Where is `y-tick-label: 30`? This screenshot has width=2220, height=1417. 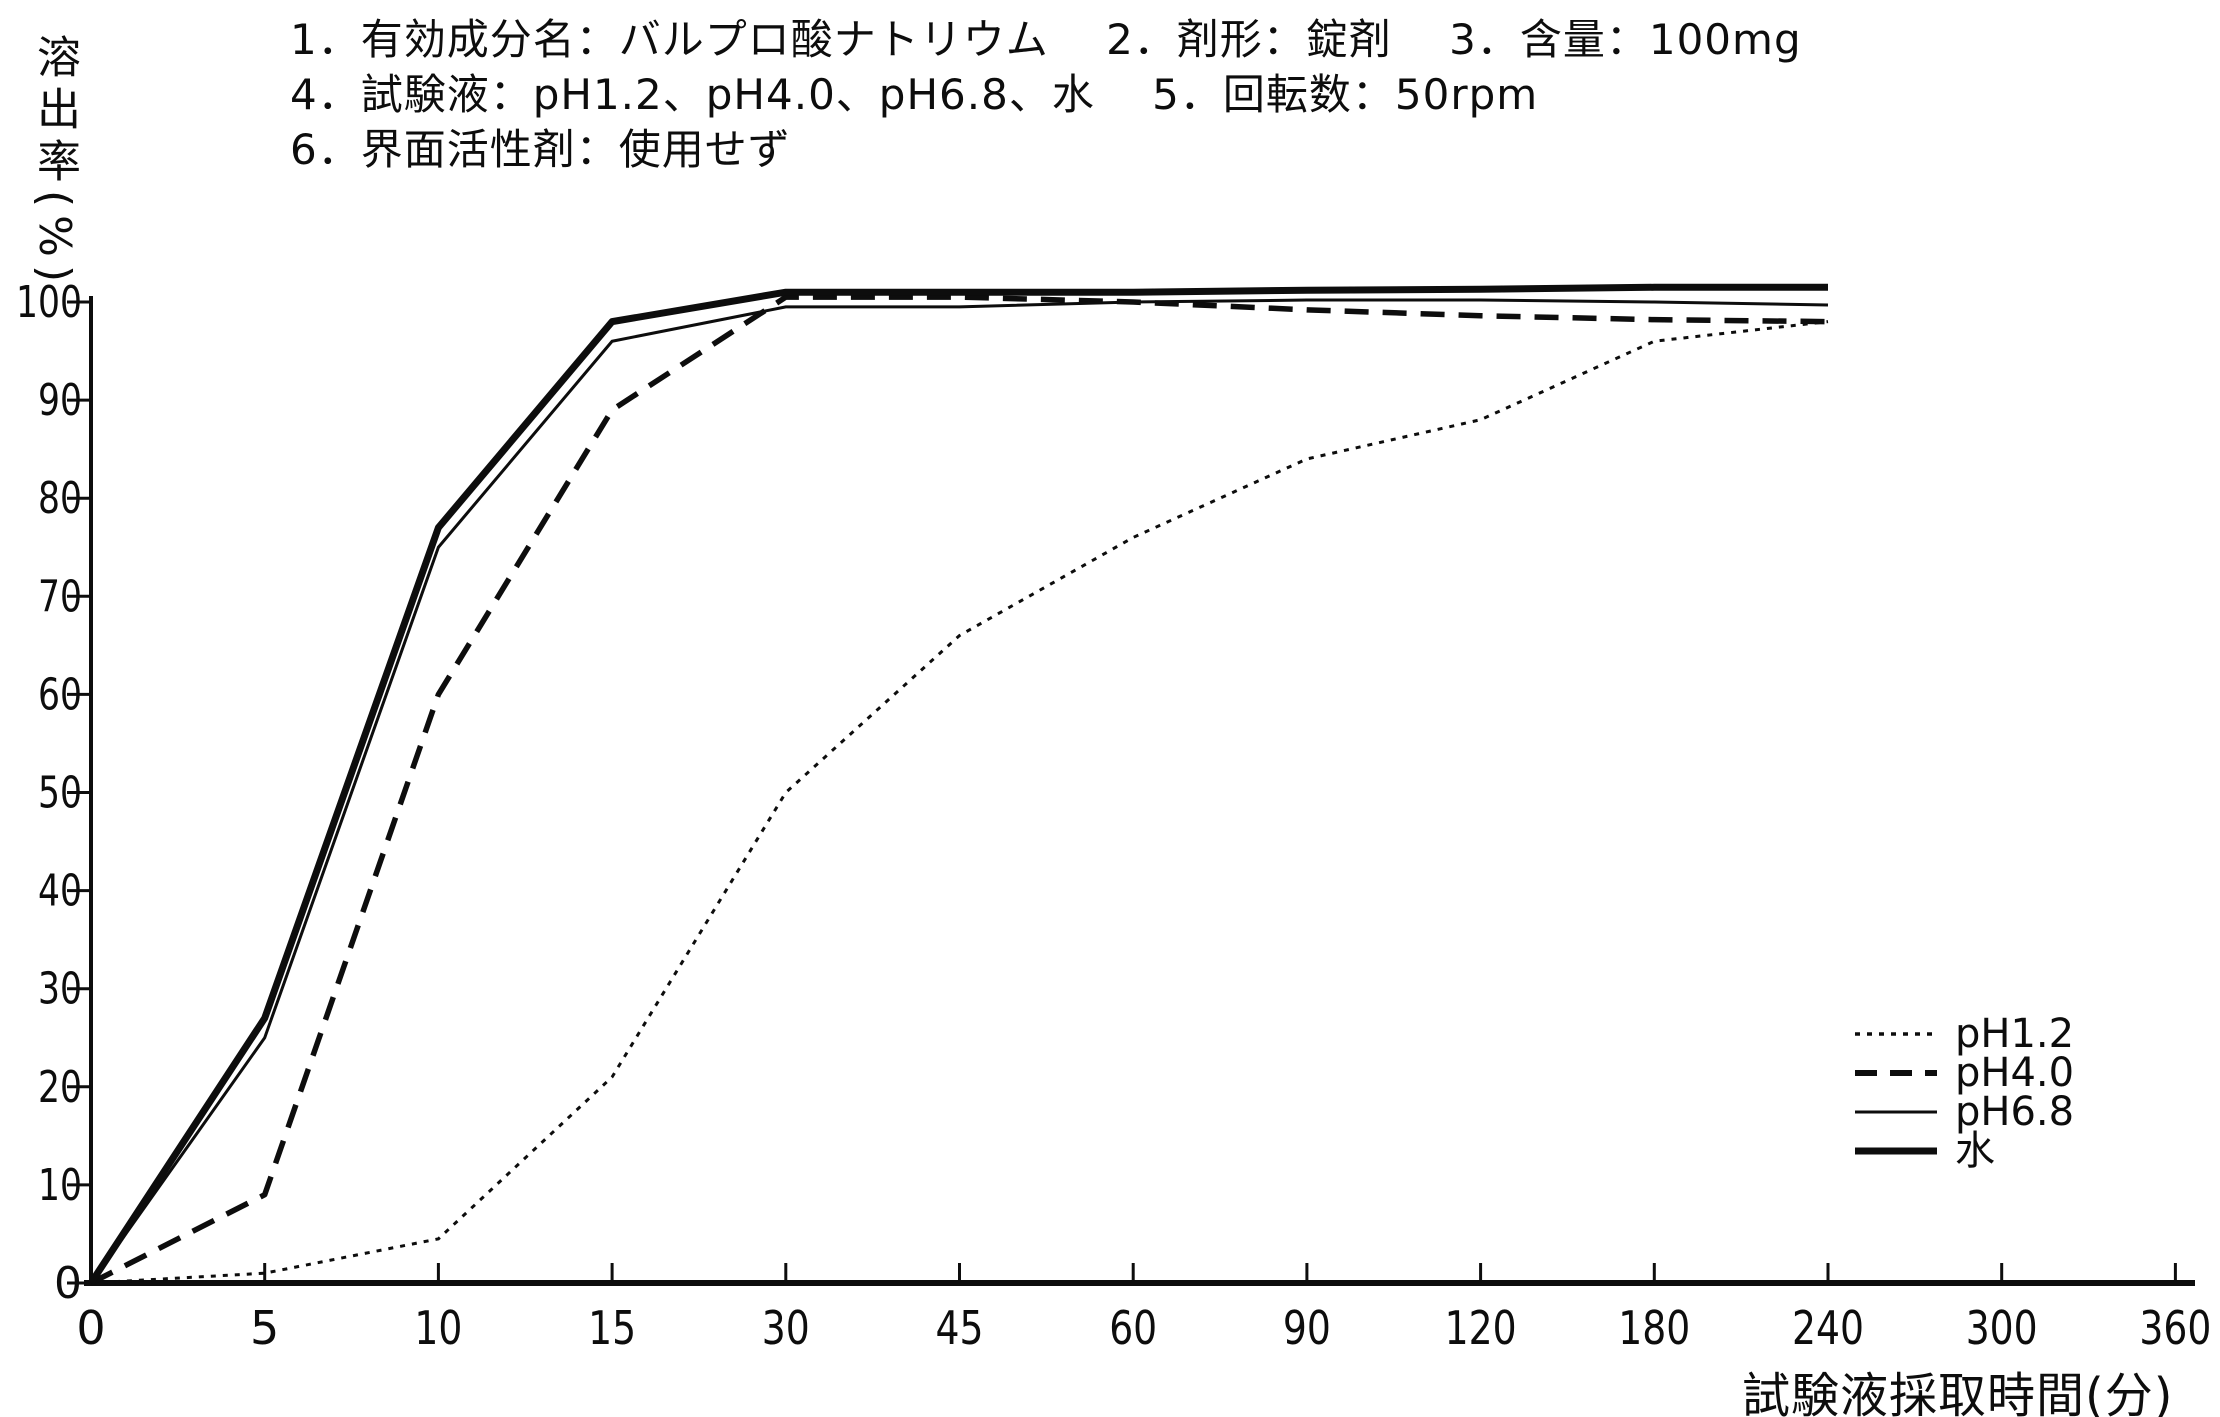
y-tick-label: 30 is located at coordinates (60, 989).